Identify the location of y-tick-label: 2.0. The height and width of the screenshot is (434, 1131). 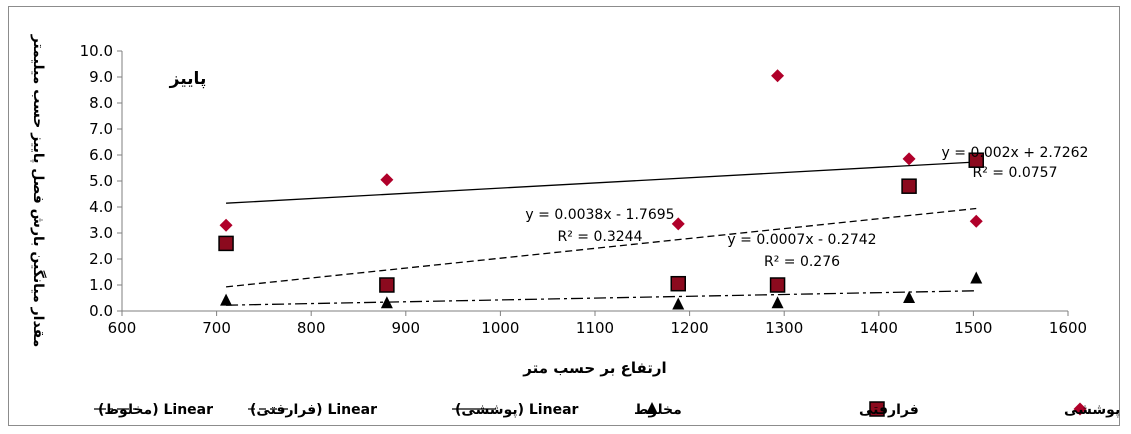
(101, 259).